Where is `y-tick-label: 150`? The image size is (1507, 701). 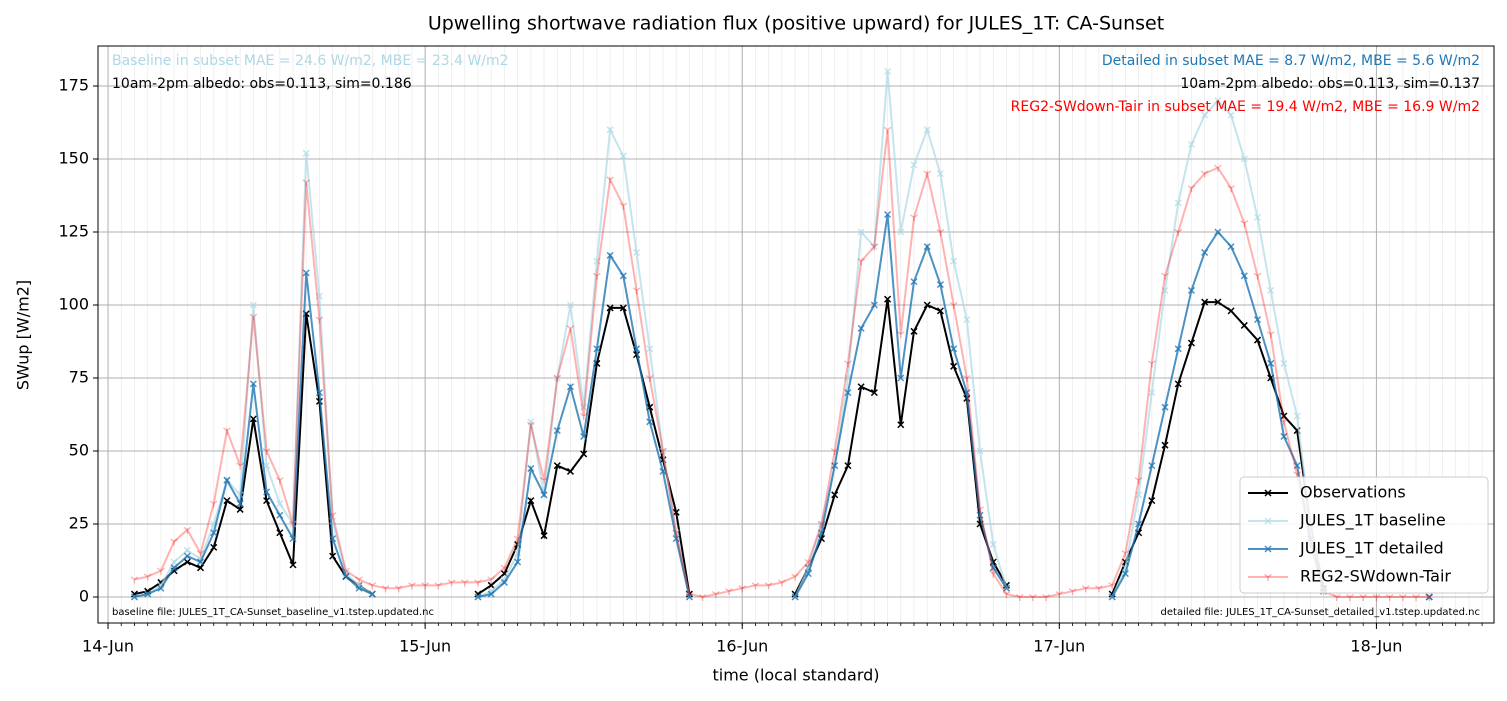
y-tick-label: 150 is located at coordinates (73, 158).